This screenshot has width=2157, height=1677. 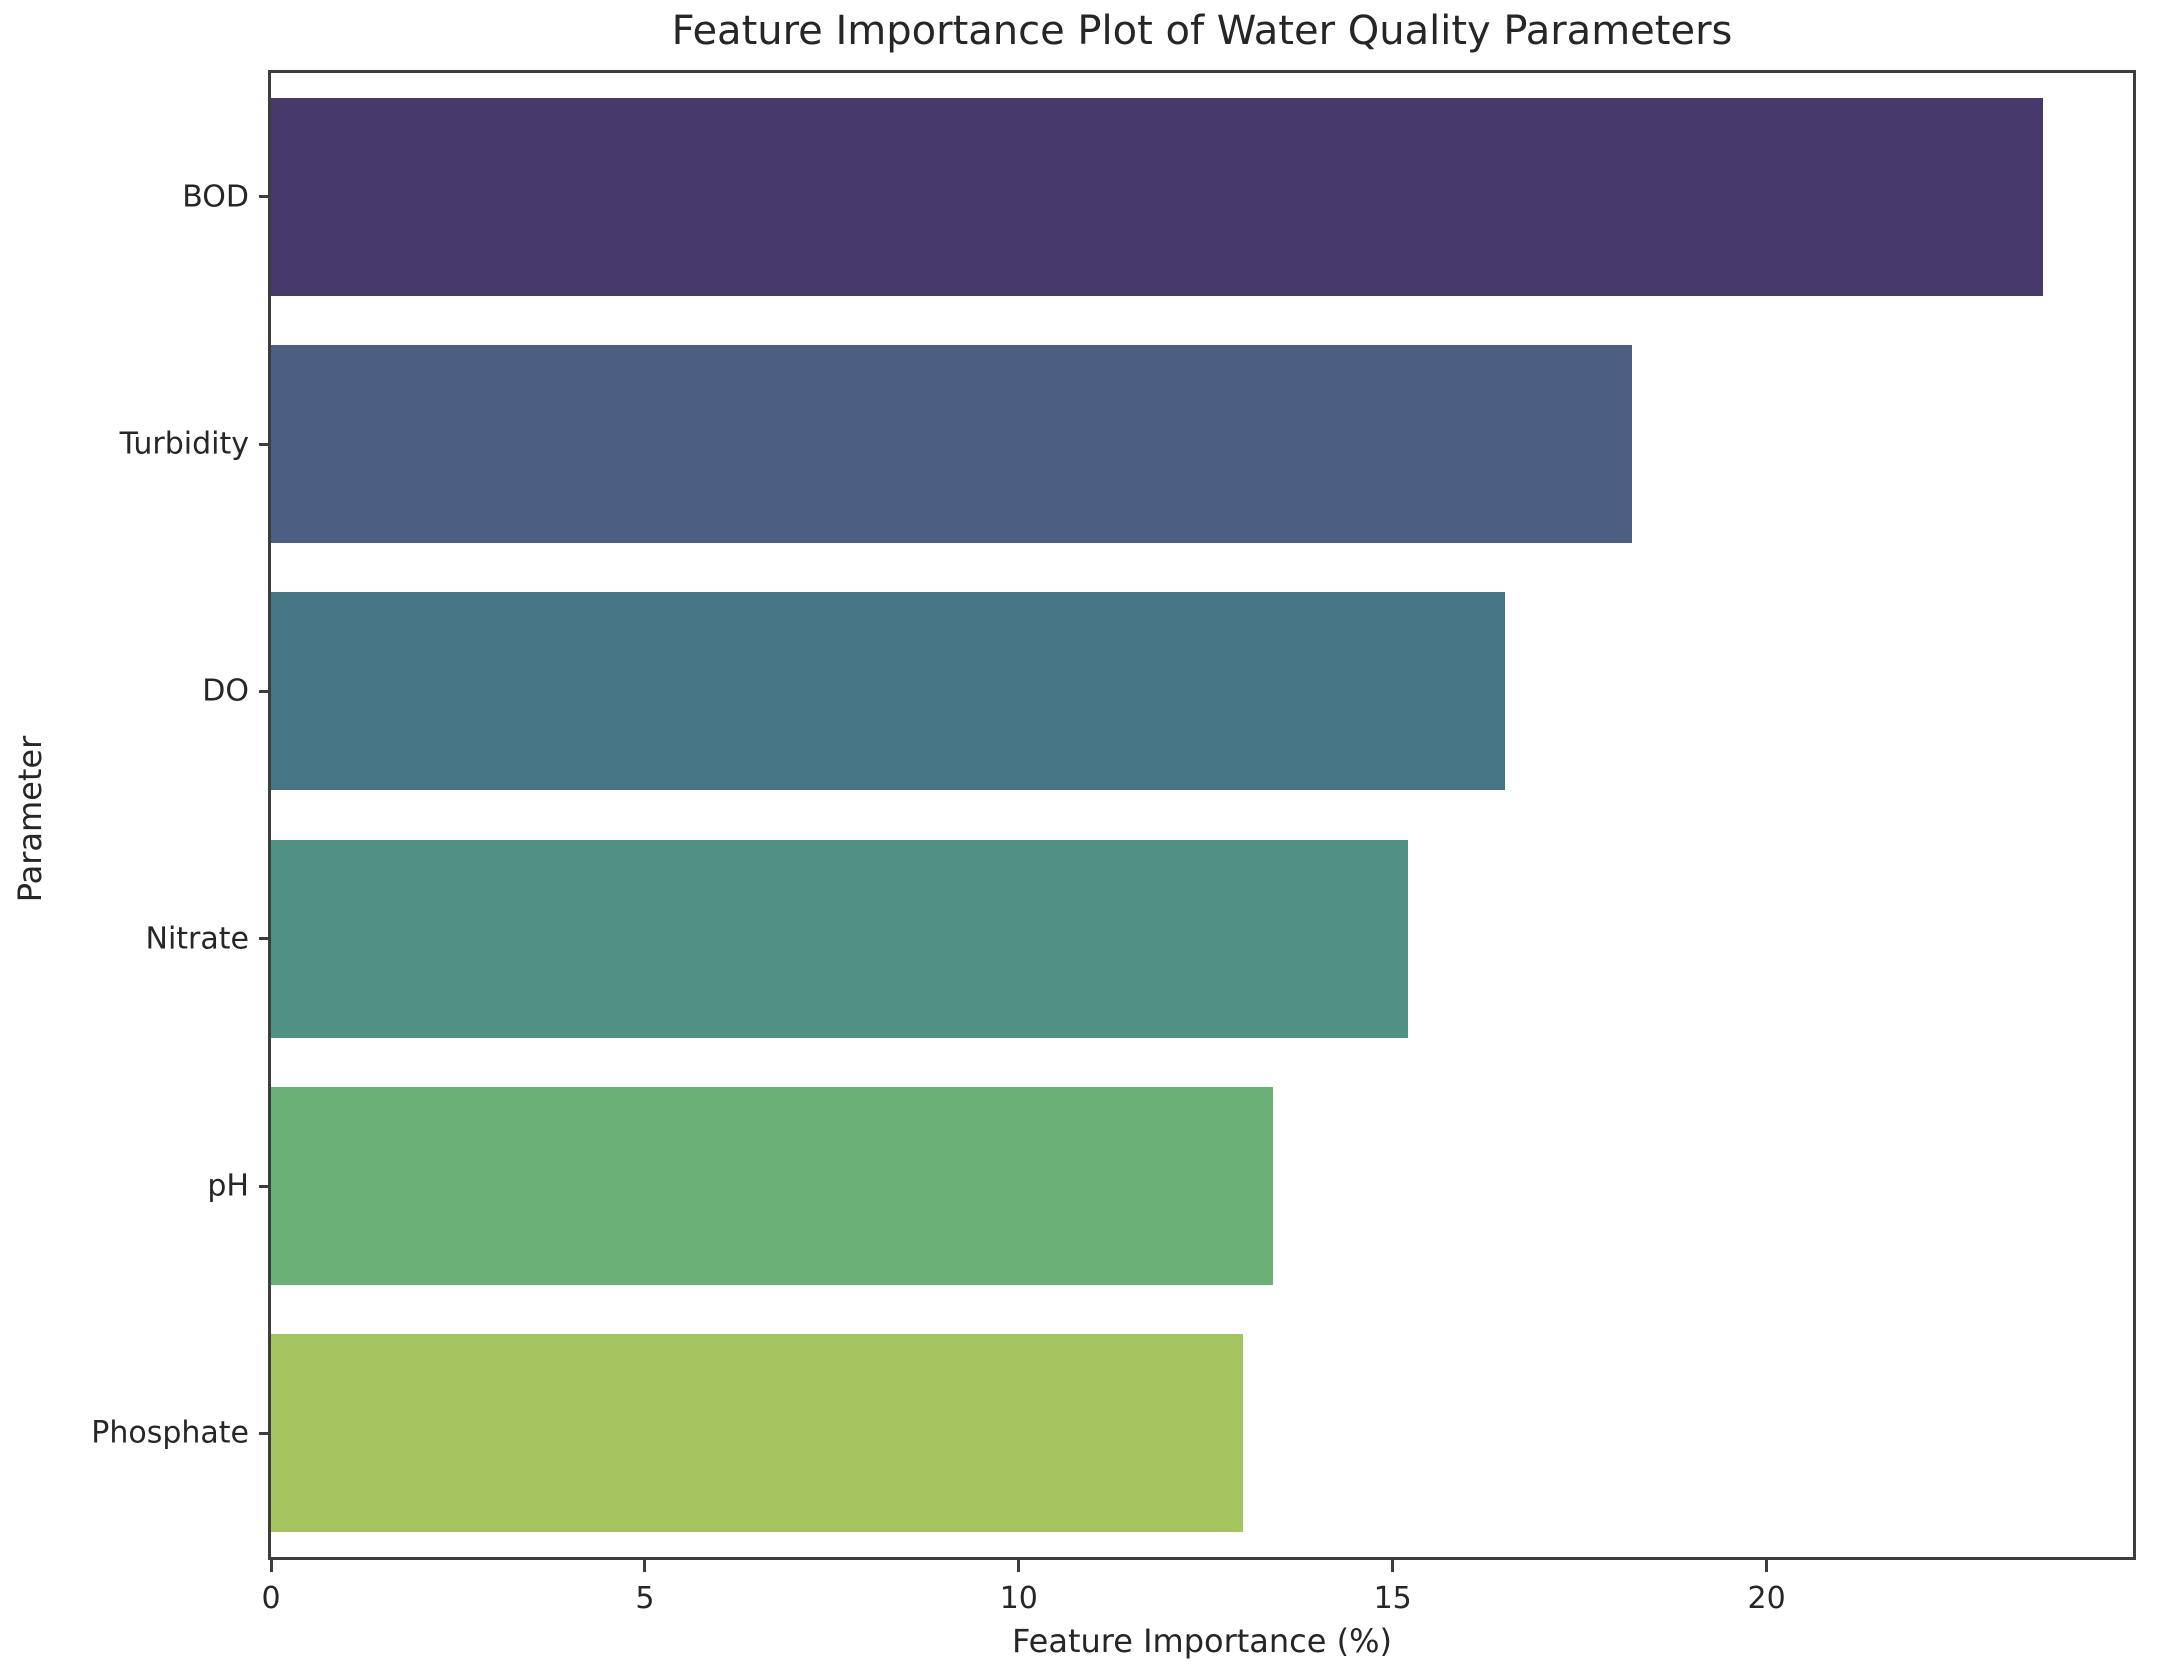 I want to click on x-tick-label-0: 0, so click(x=271, y=1598).